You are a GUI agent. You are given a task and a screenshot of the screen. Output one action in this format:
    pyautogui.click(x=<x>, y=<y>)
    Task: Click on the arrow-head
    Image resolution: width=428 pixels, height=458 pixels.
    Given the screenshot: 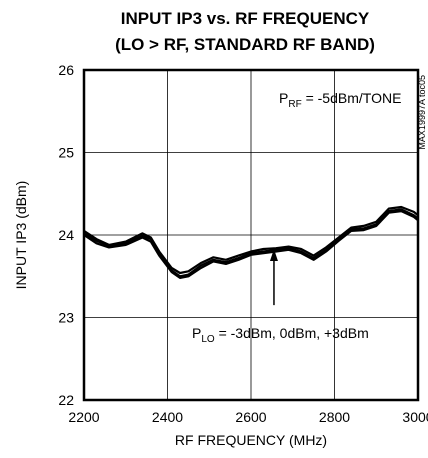 What is the action you would take?
    pyautogui.click(x=273, y=255)
    